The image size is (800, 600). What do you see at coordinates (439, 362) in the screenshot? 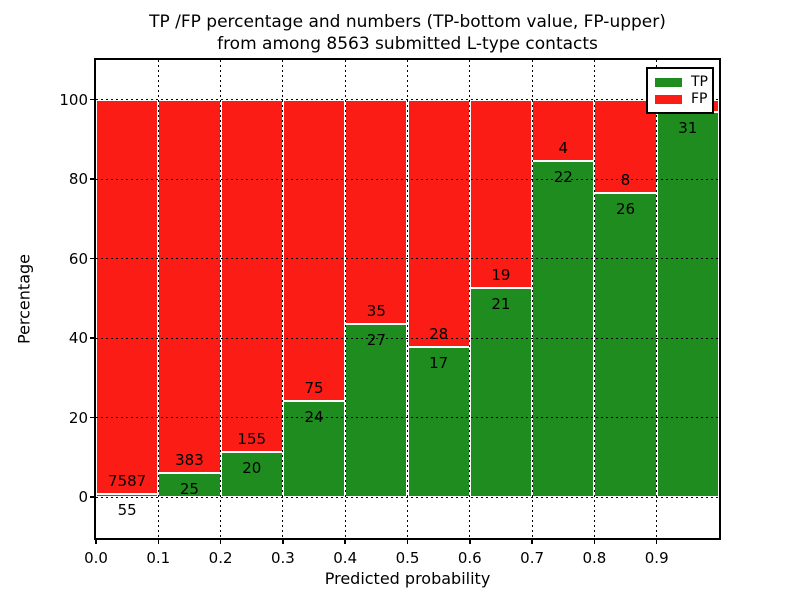
I see `tp-count-label-5: 17` at bounding box center [439, 362].